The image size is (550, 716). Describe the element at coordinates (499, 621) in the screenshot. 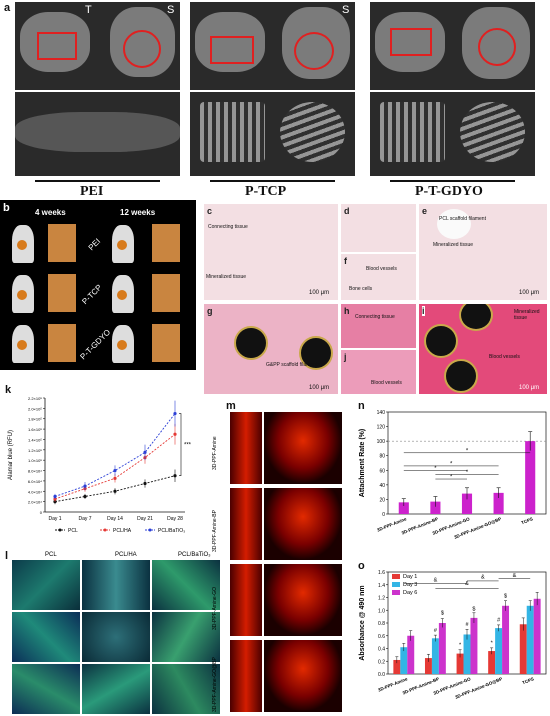

I see `o-significance: #` at that location.